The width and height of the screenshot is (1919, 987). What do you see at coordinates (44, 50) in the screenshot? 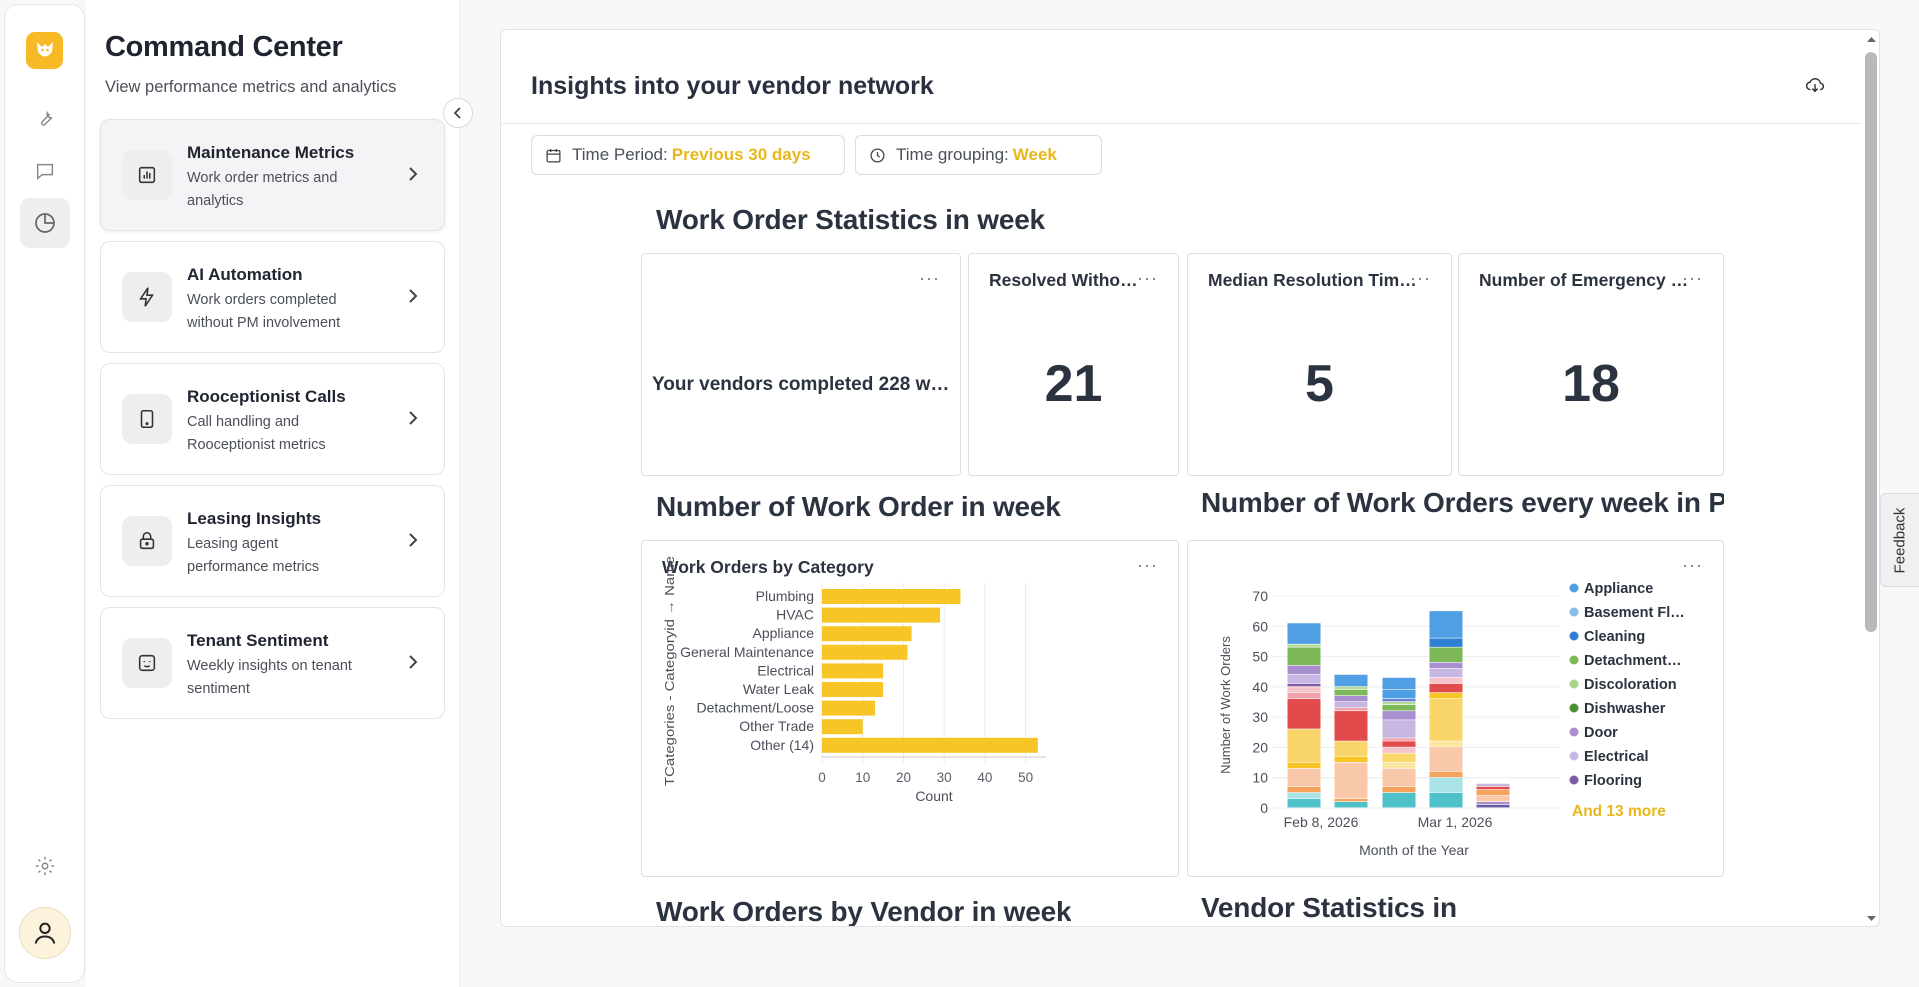
I see `app-logo-icon` at bounding box center [44, 50].